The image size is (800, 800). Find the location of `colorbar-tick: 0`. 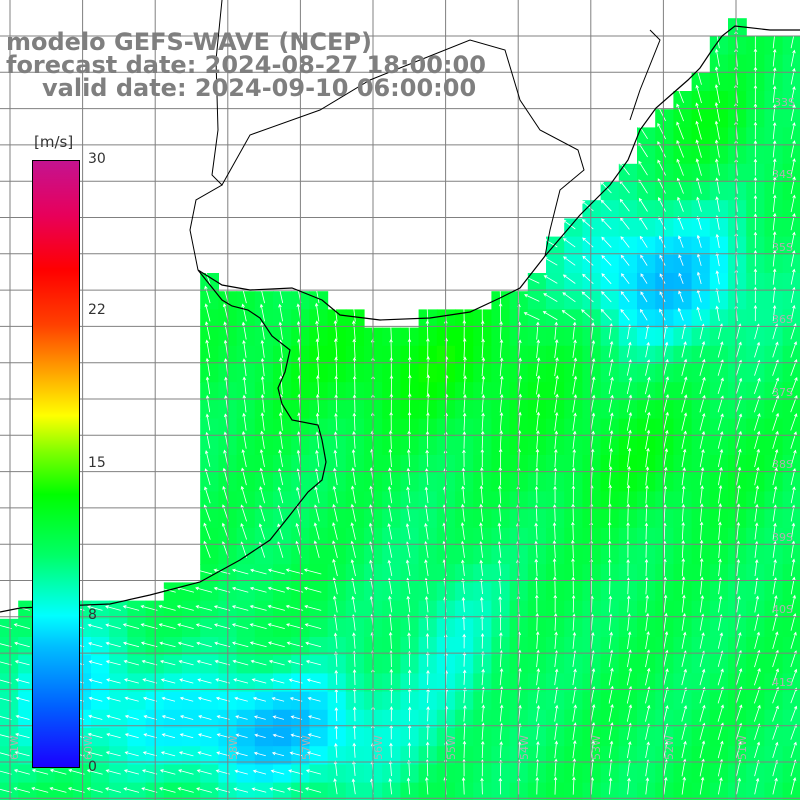

colorbar-tick: 0 is located at coordinates (92, 767).